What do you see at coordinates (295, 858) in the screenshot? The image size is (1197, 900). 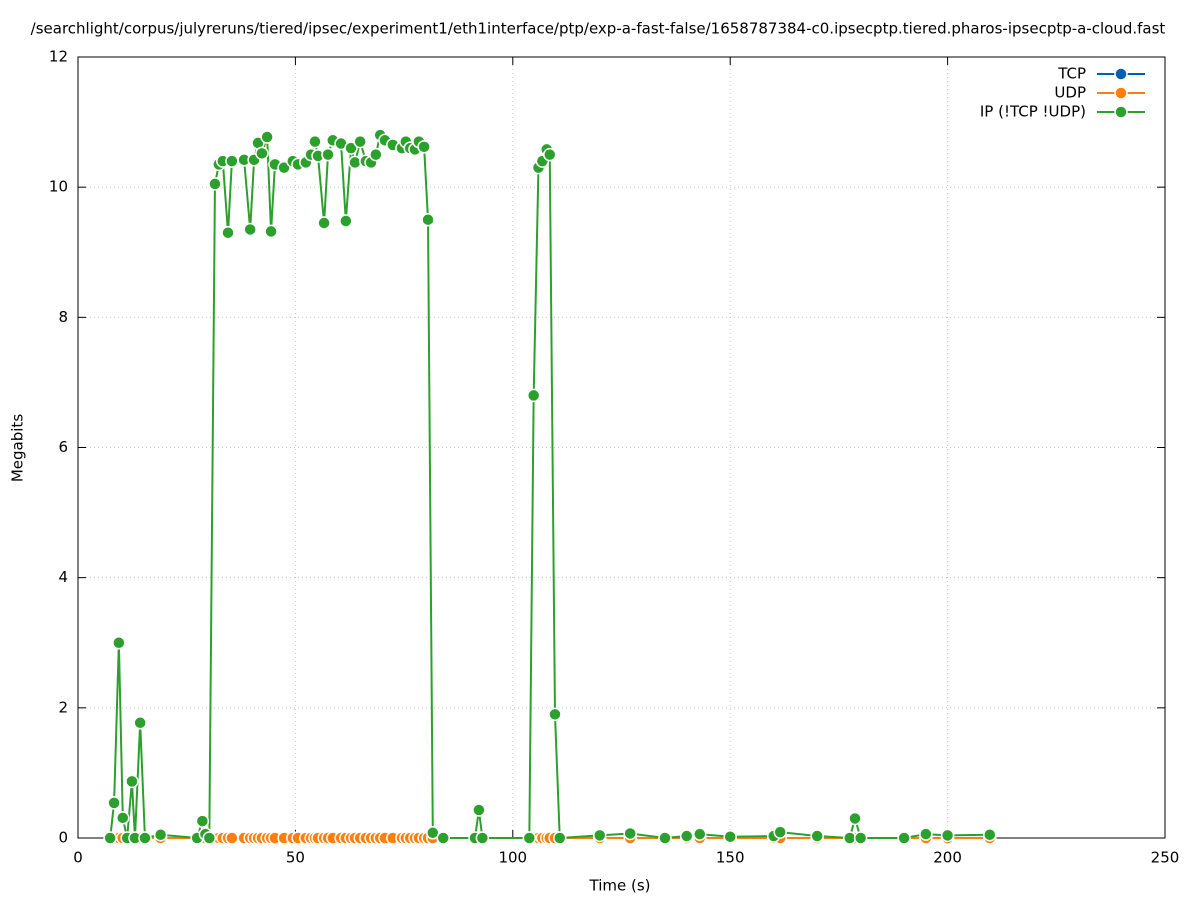 I see `x-tick-label: 50` at bounding box center [295, 858].